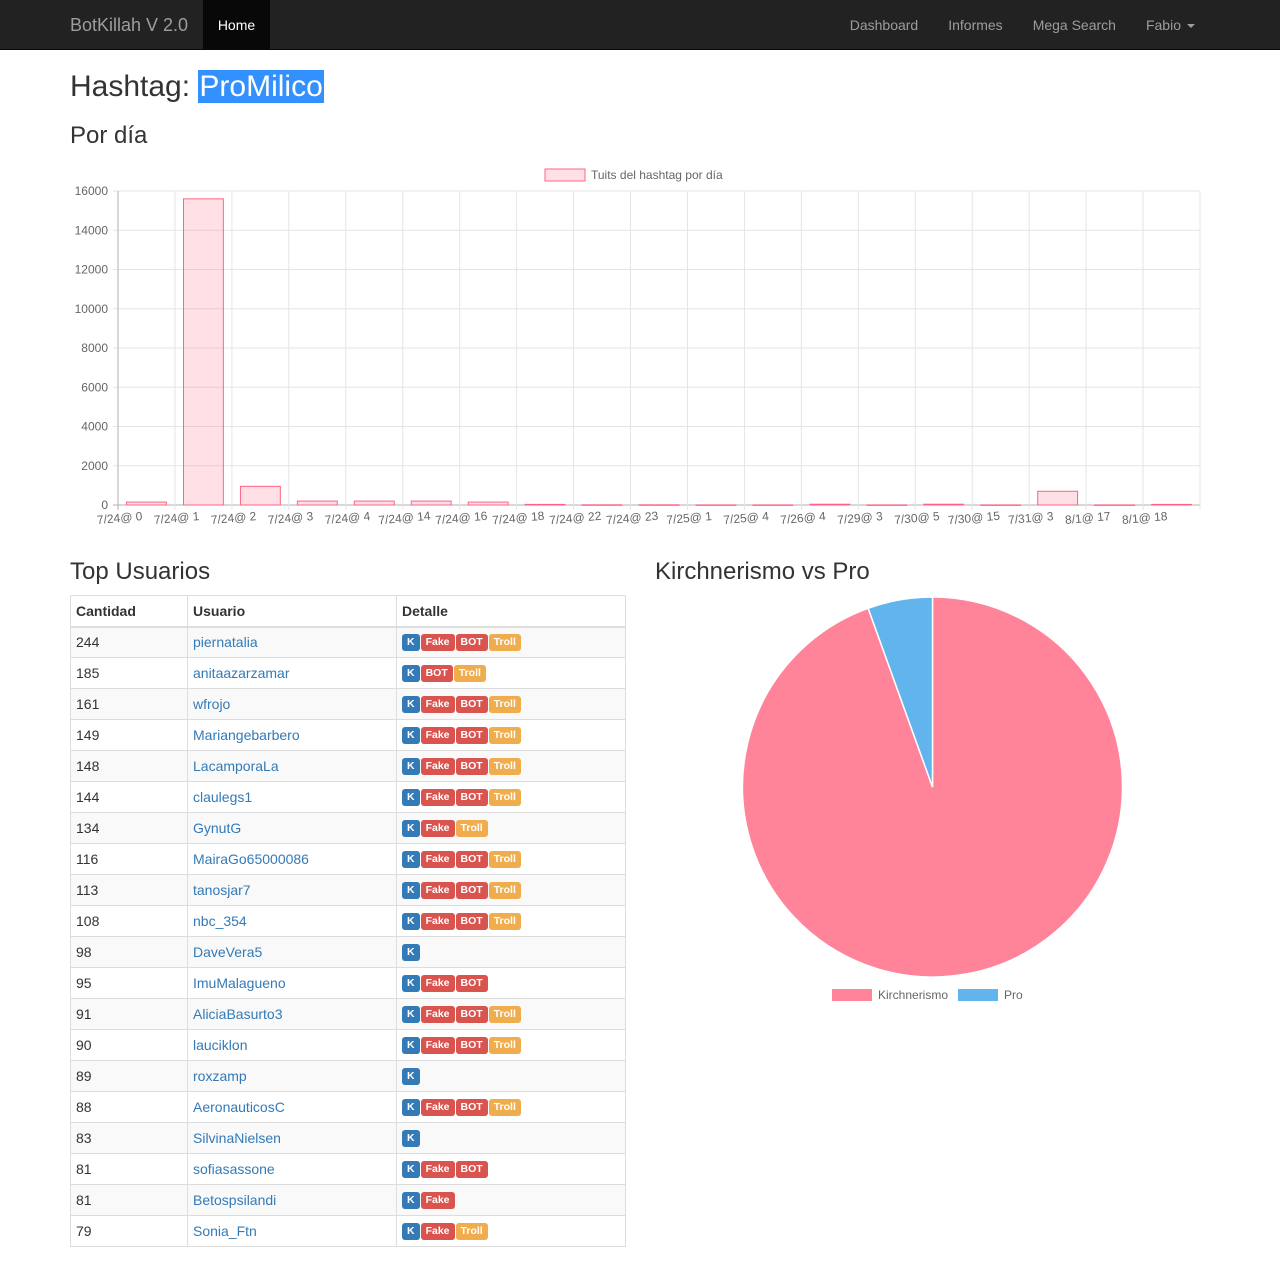  What do you see at coordinates (657, 175) in the screenshot?
I see `bar-legend-label: Tuits del hashtag por día` at bounding box center [657, 175].